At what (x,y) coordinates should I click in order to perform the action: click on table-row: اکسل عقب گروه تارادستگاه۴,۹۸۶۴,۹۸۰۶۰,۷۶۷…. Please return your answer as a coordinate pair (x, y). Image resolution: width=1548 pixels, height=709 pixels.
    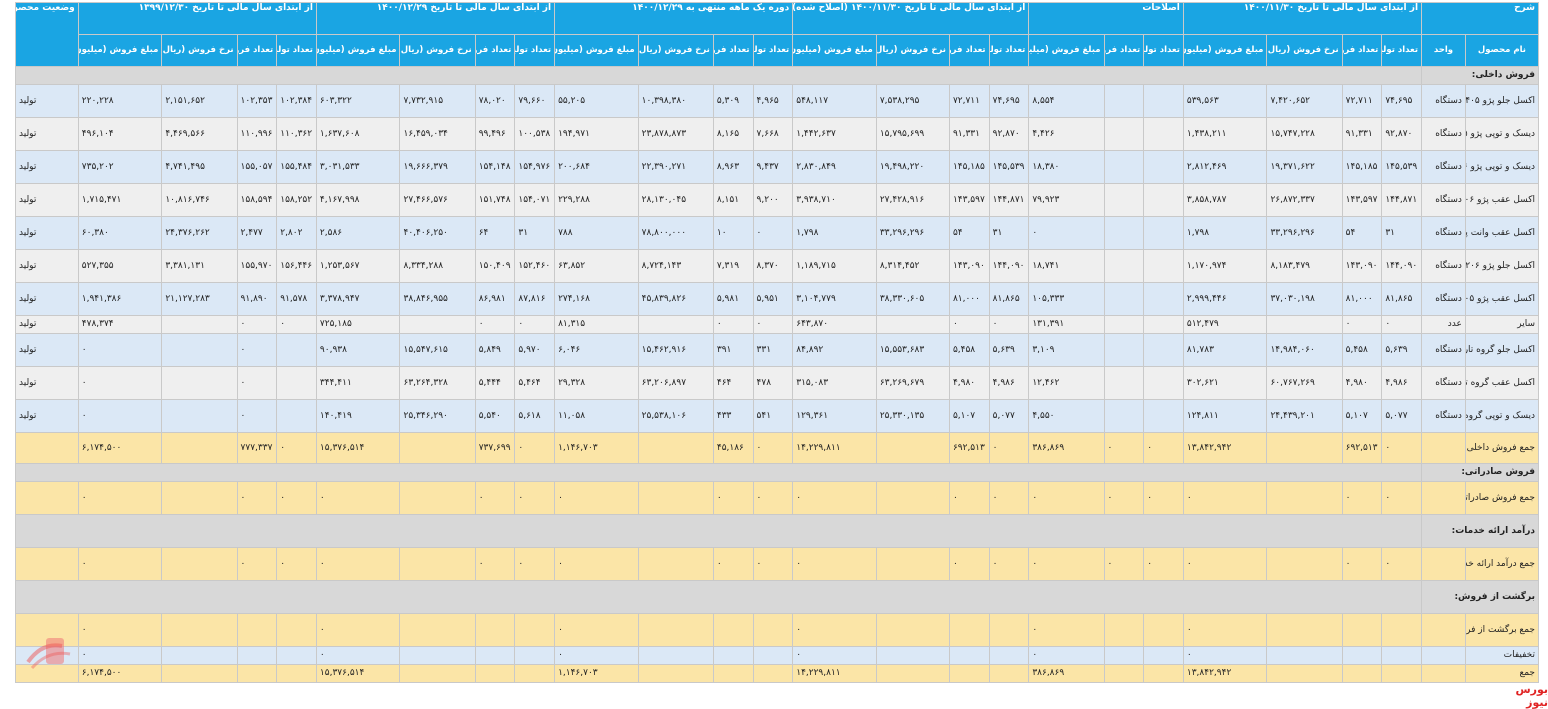
    Looking at the image, I should click on (777, 383).